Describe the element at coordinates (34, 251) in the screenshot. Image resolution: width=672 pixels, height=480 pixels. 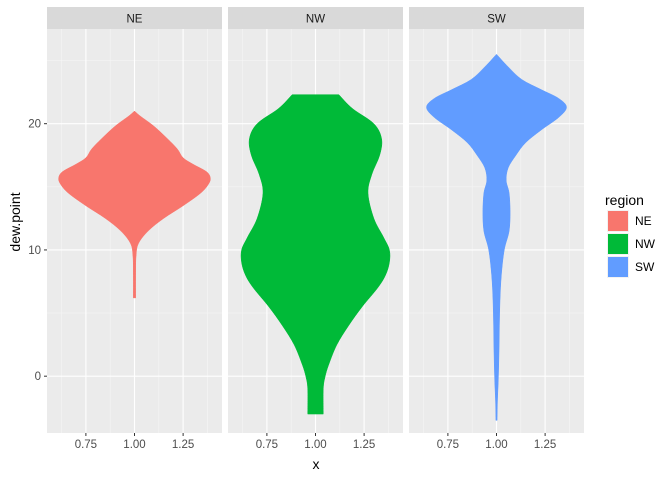
I see `y-tick-label: 10` at that location.